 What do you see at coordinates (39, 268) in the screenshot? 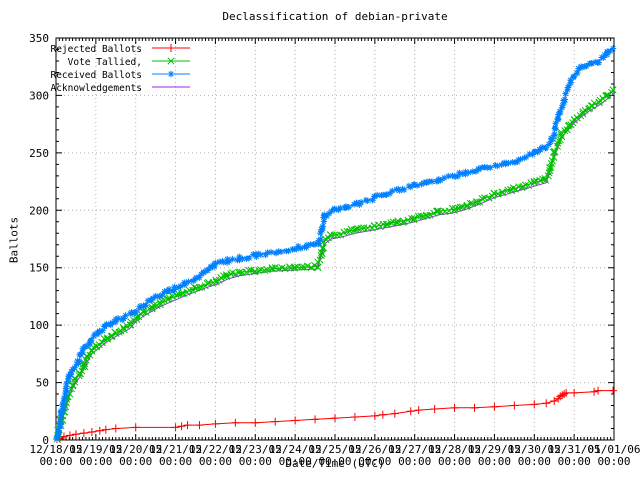
I see `y-tick-label: 150` at bounding box center [39, 268].